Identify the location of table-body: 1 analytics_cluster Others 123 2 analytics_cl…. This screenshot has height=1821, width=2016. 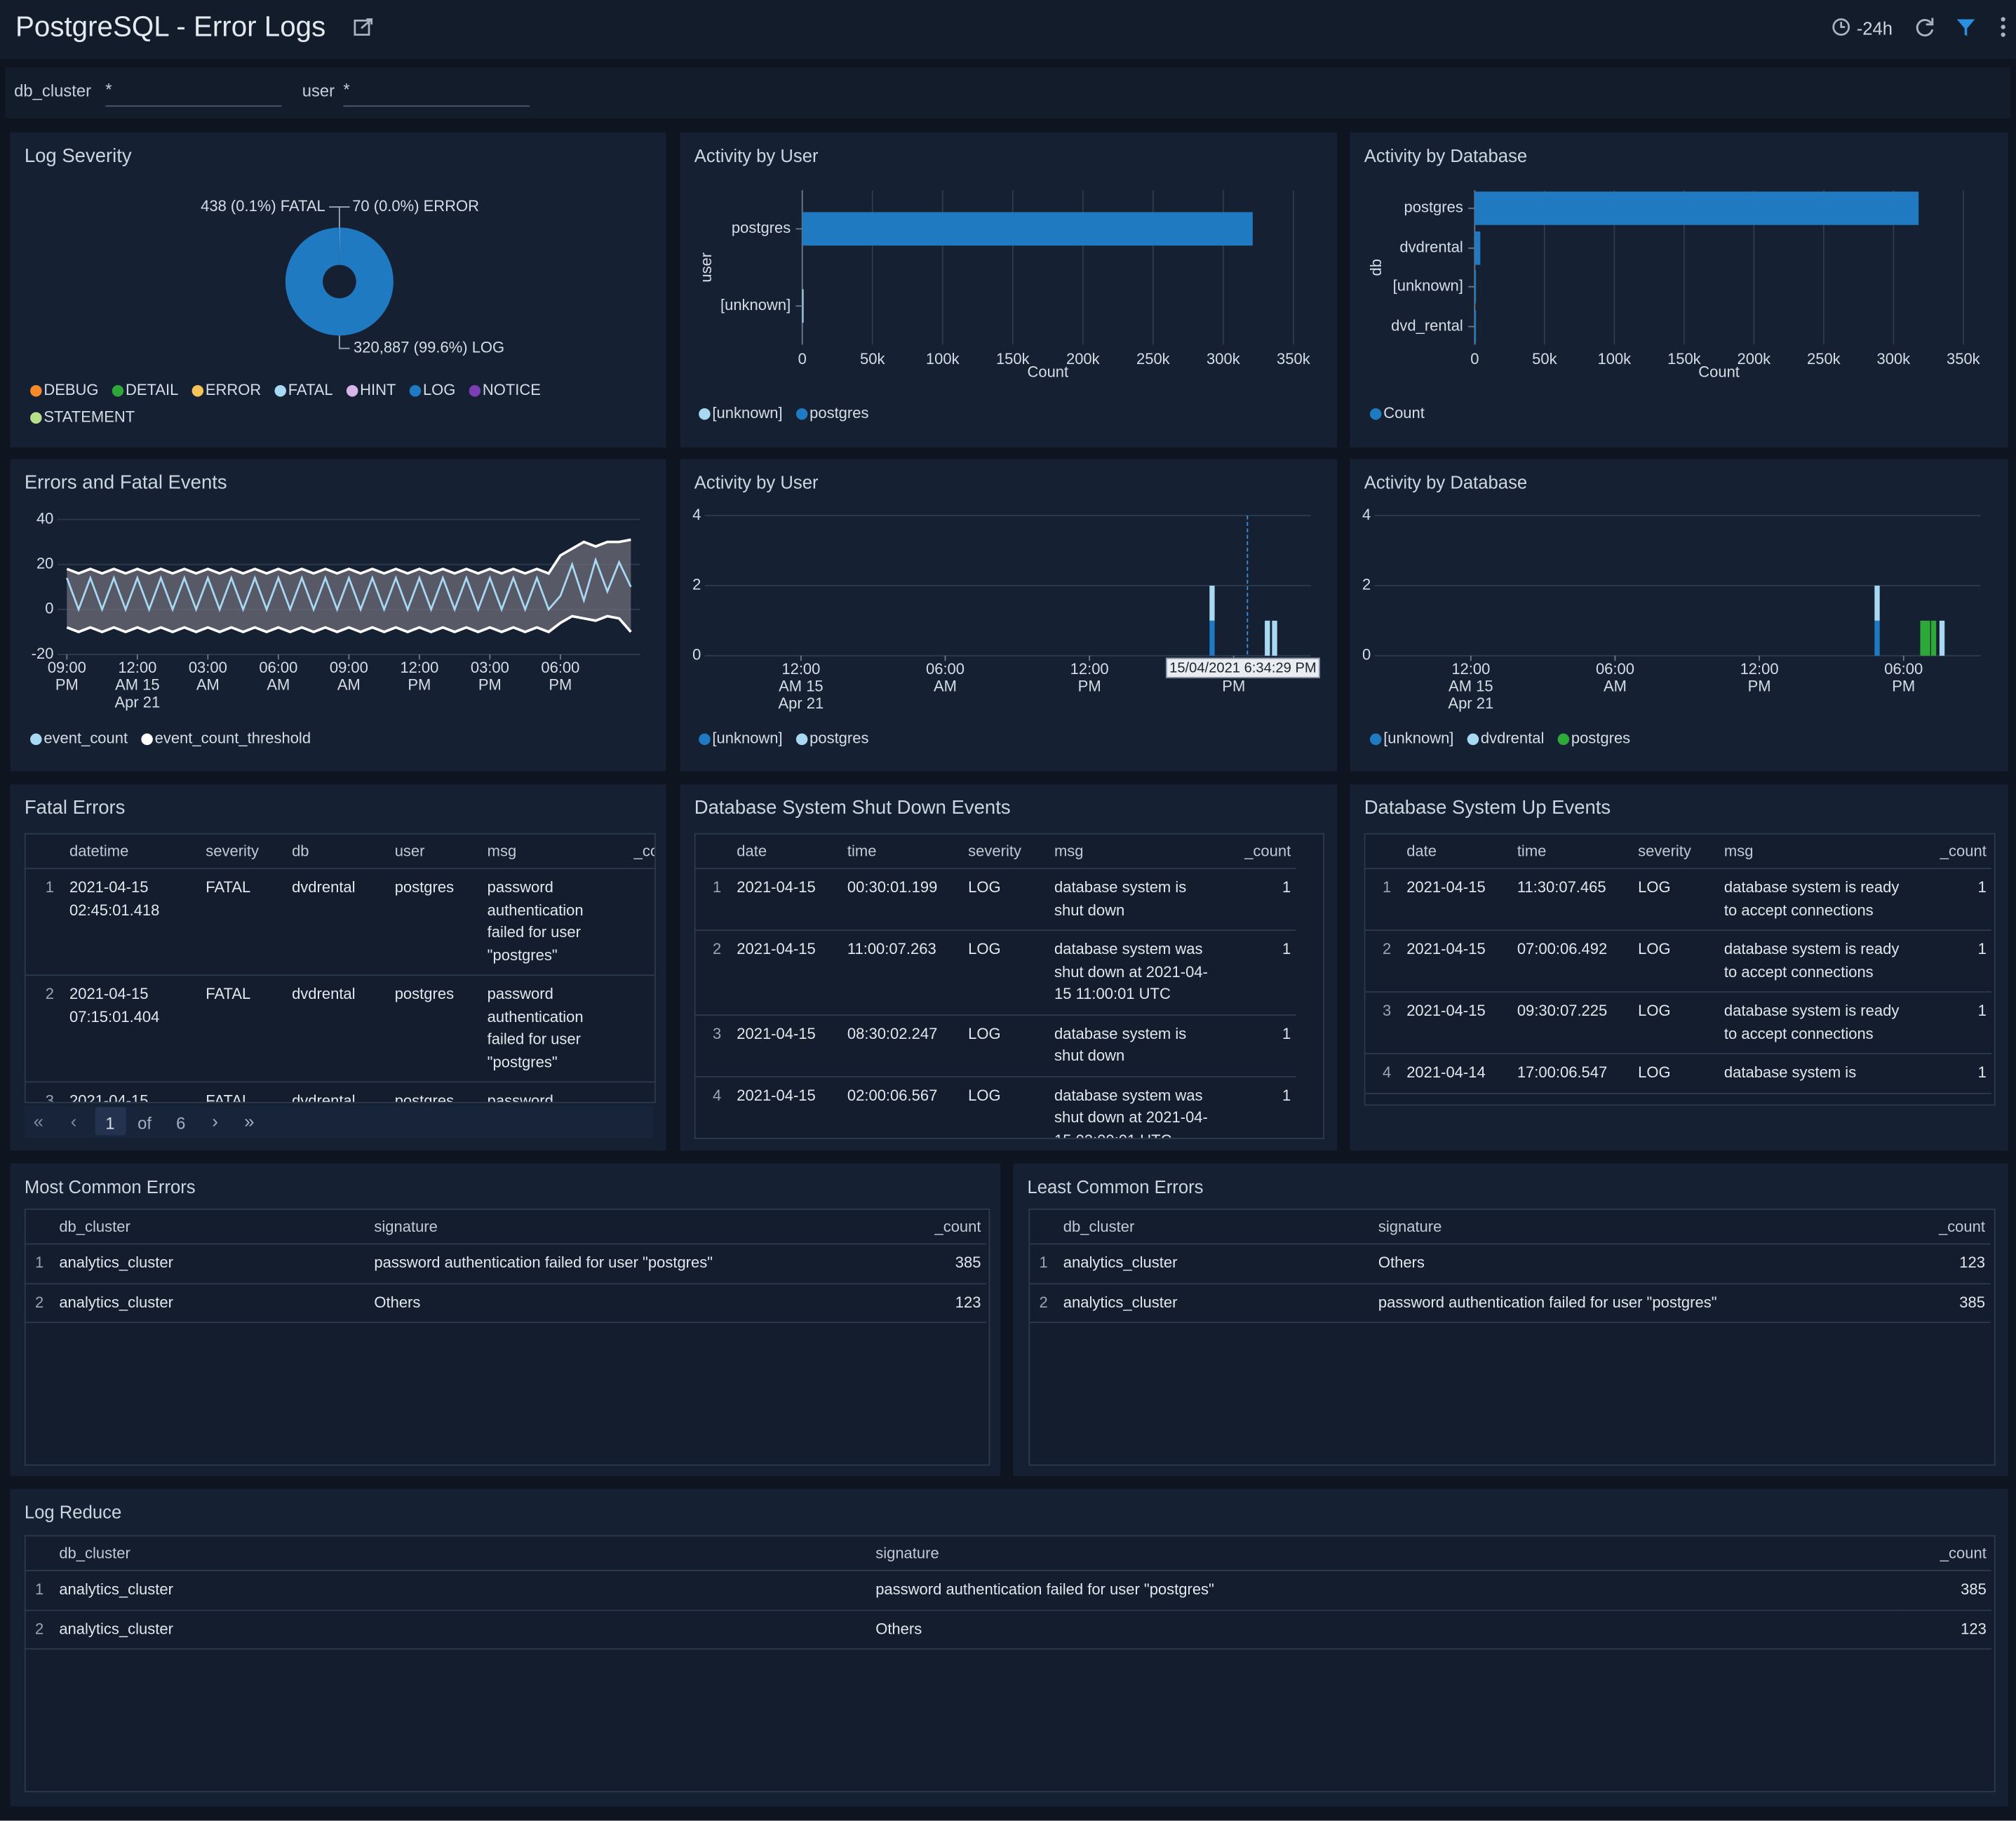
(1511, 1284).